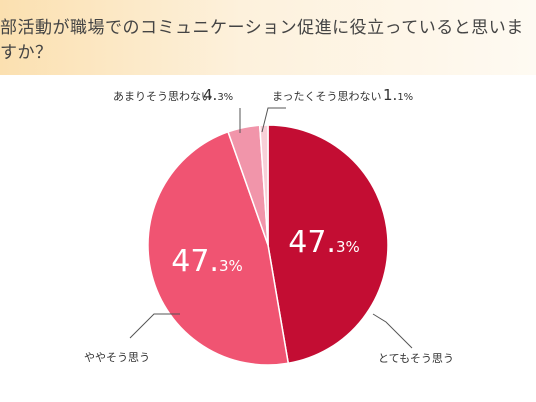 This screenshot has width=536, height=402. I want to click on slice-totemo, so click(328, 244).